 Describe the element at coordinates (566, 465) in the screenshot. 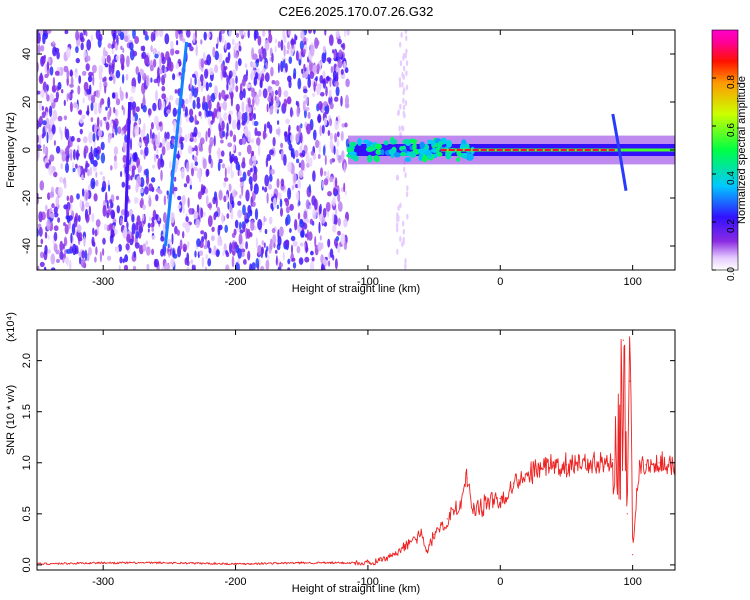

I see `snr-point` at that location.